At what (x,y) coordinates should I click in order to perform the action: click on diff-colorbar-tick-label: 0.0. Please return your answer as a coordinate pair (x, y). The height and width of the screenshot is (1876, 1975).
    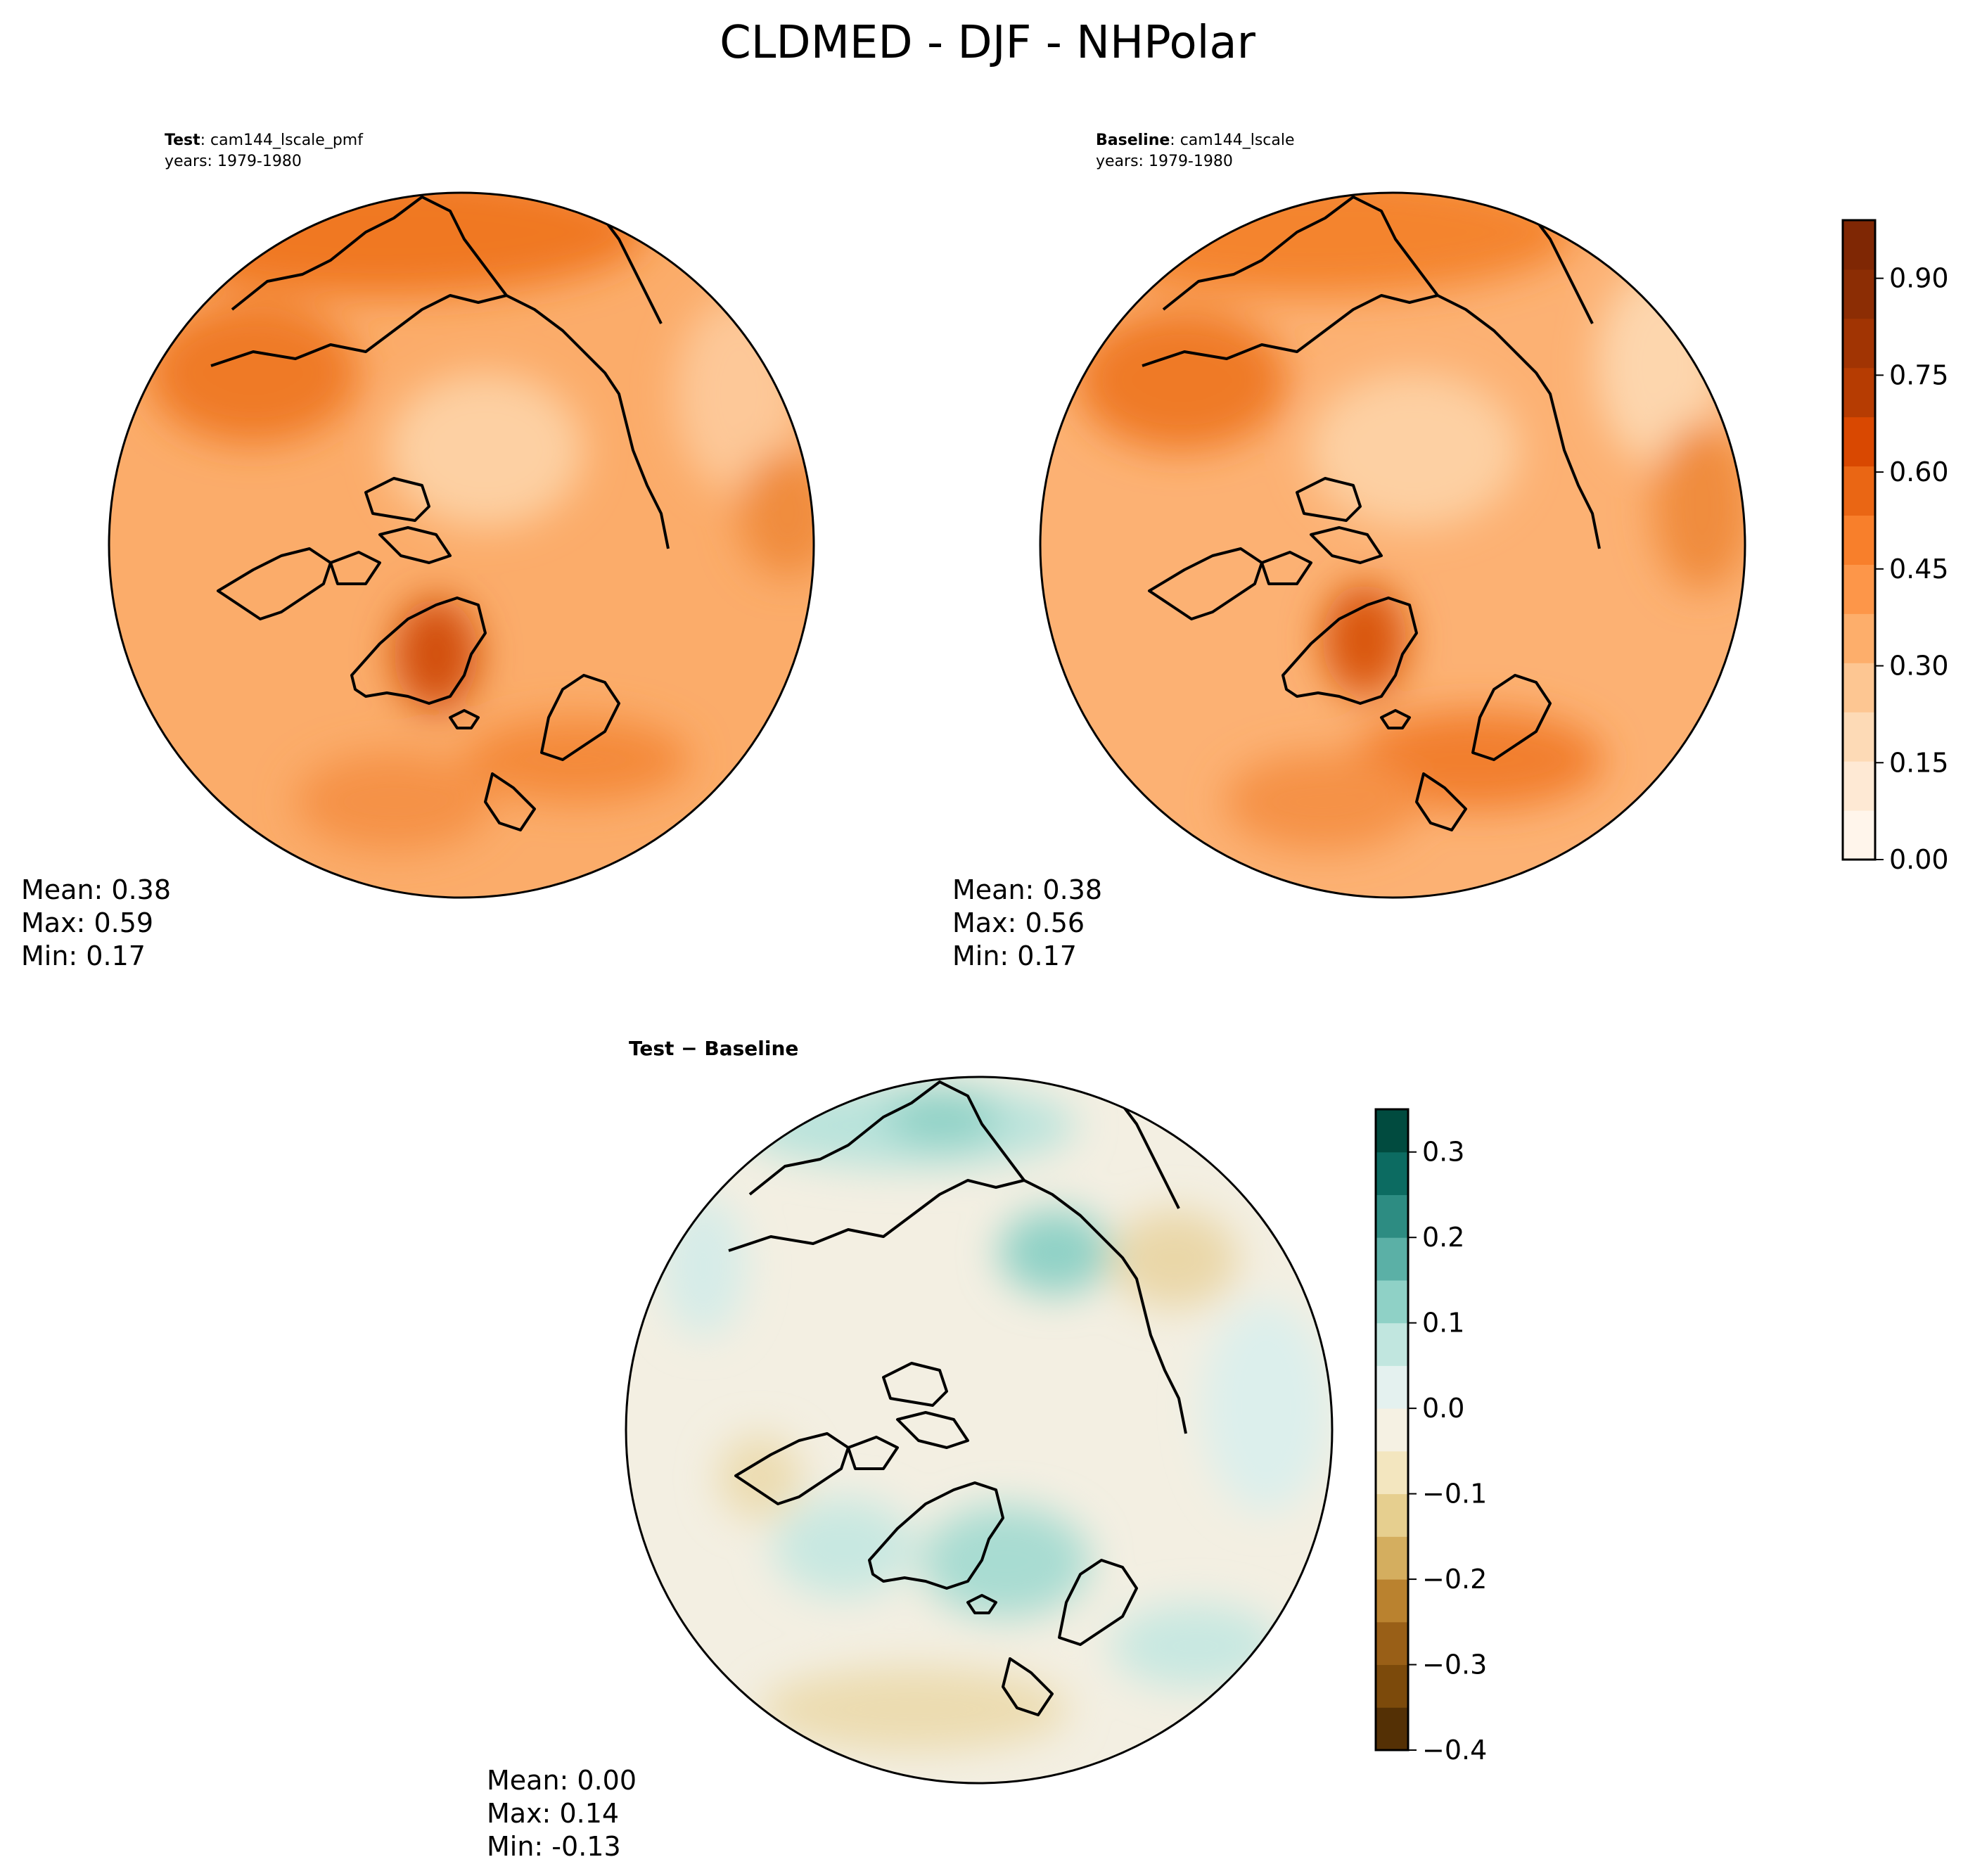
    Looking at the image, I should click on (1443, 1408).